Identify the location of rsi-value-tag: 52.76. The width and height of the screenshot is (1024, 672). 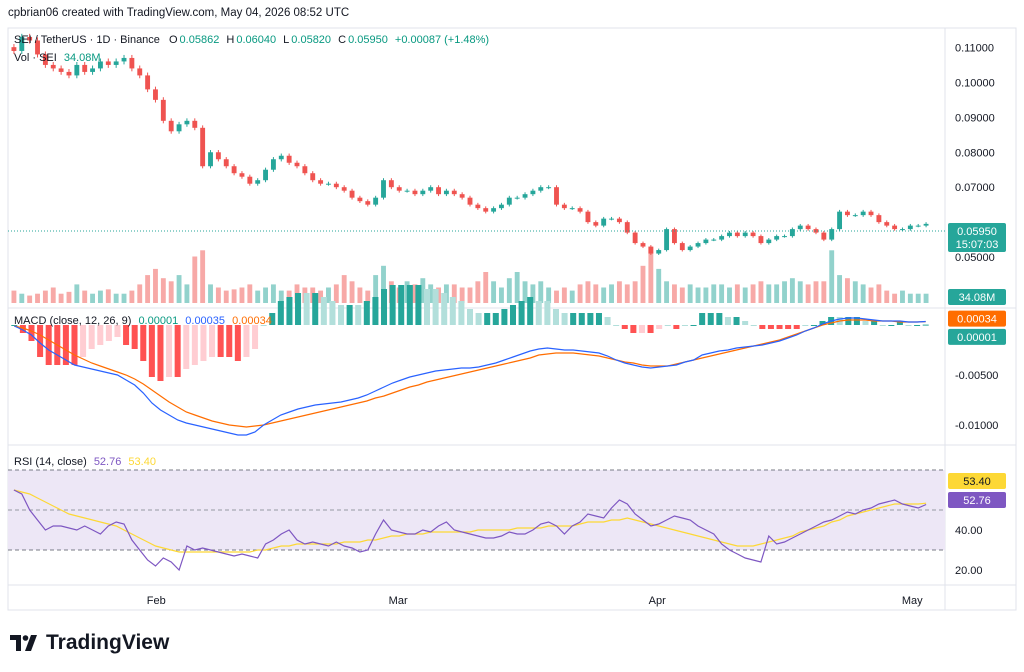
(977, 501).